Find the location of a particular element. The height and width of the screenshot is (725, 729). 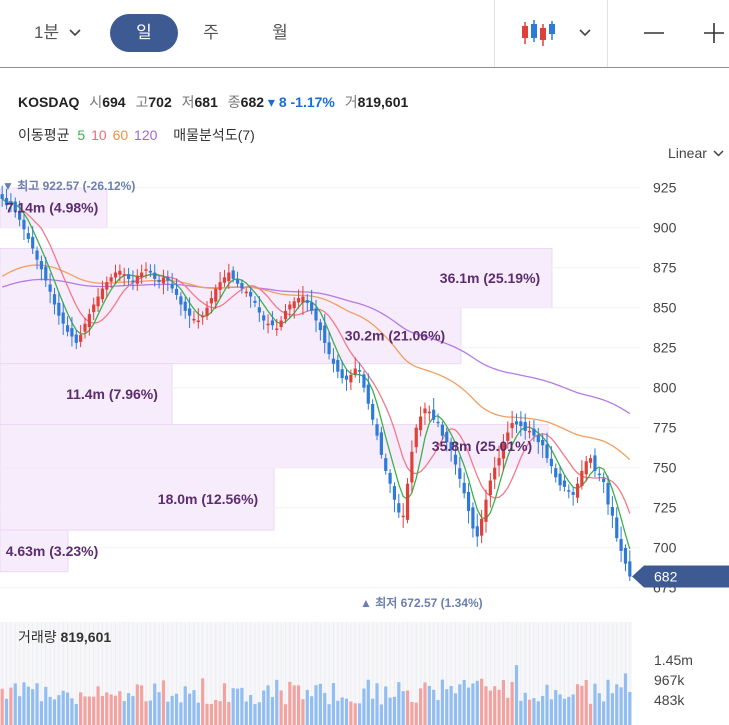

plus-icon is located at coordinates (714, 33).